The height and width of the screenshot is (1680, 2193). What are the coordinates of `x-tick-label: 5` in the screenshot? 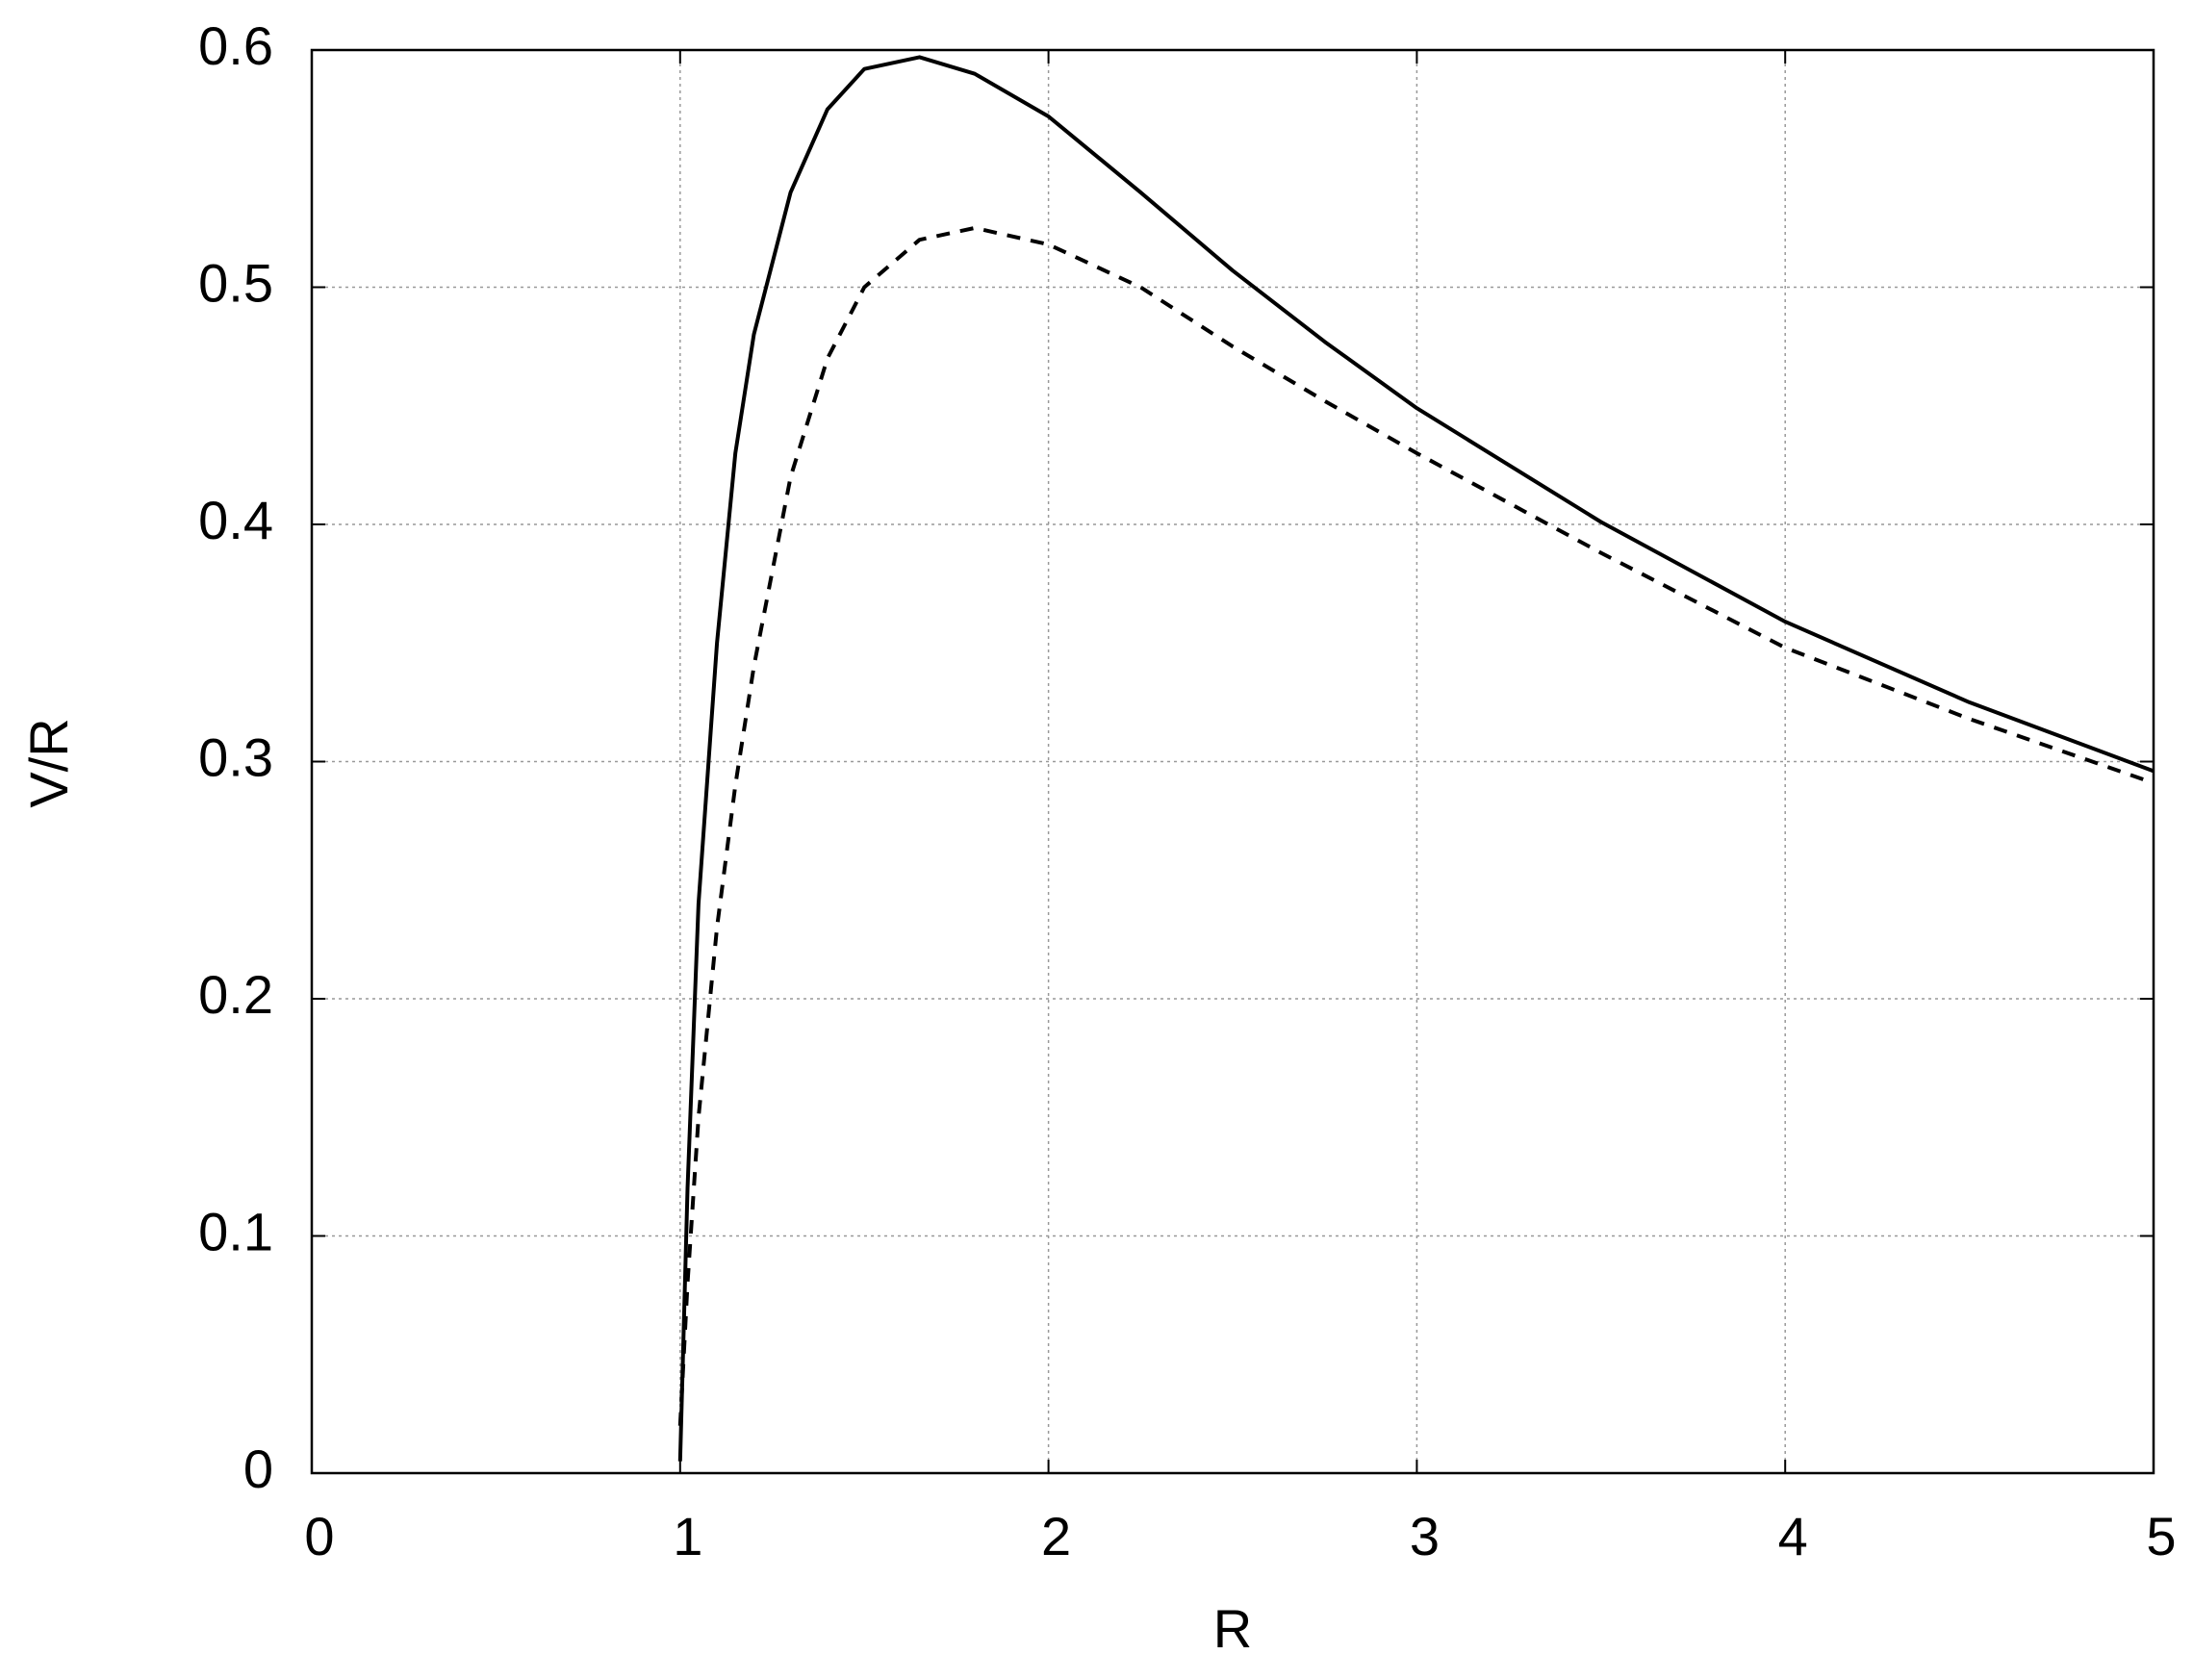 It's located at (2161, 1536).